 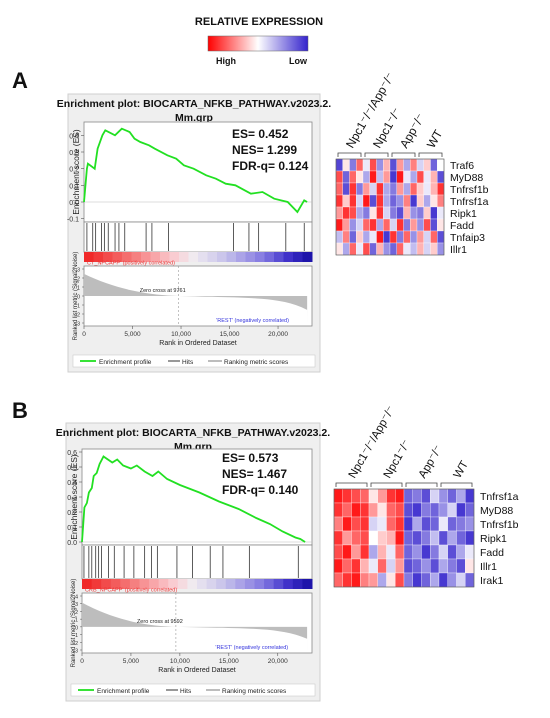 I want to click on positive-correlation-label: 'CRB_NPCAPP' (positively correlated), so click(x=130, y=591).